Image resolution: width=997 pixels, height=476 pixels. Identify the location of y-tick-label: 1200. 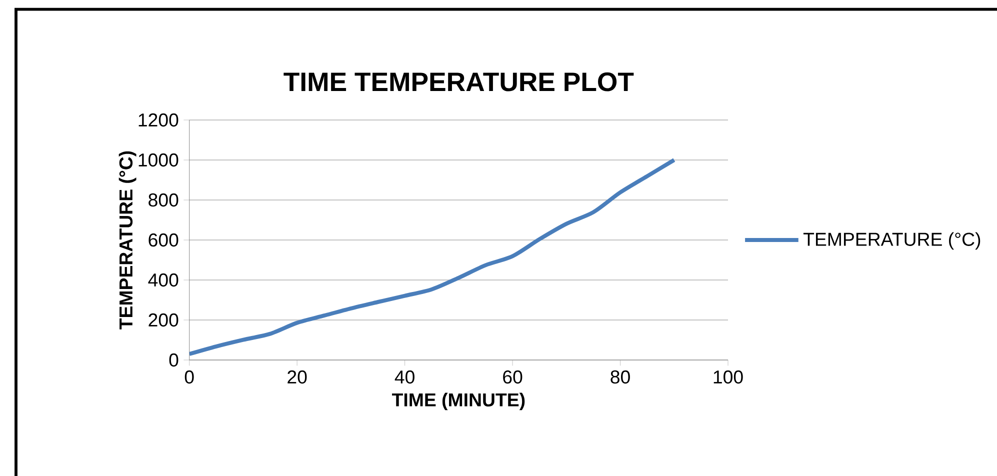
(158, 120).